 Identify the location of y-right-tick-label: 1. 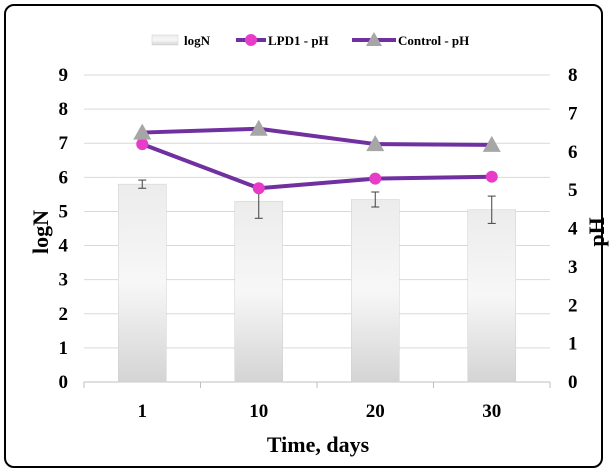
(573, 344).